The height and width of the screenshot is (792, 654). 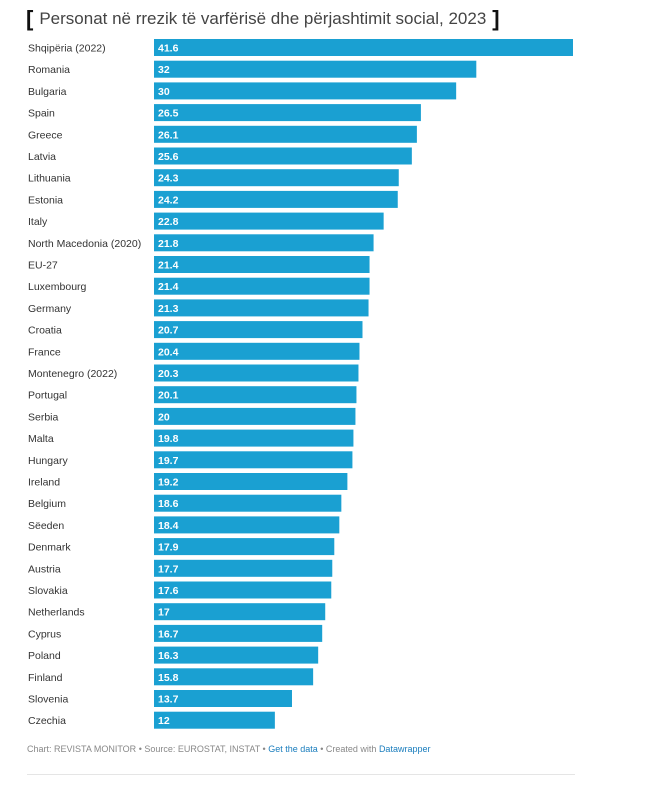 I want to click on value-label: 25.6, so click(x=168, y=157).